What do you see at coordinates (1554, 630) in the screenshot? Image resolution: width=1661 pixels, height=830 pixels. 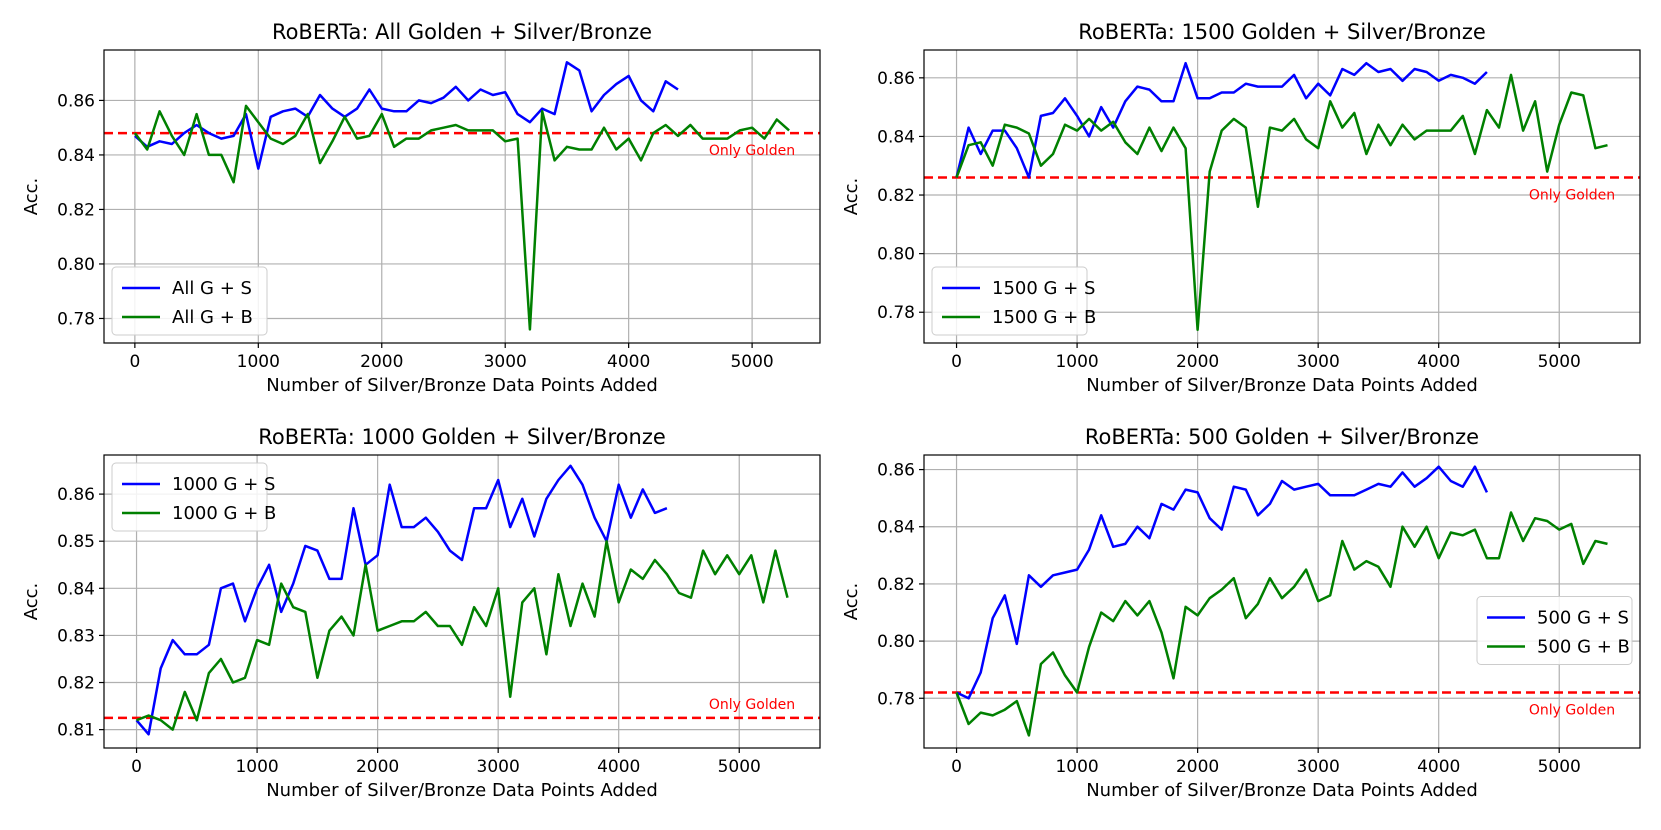 I see `legend: 500 G + S 500 G + B` at bounding box center [1554, 630].